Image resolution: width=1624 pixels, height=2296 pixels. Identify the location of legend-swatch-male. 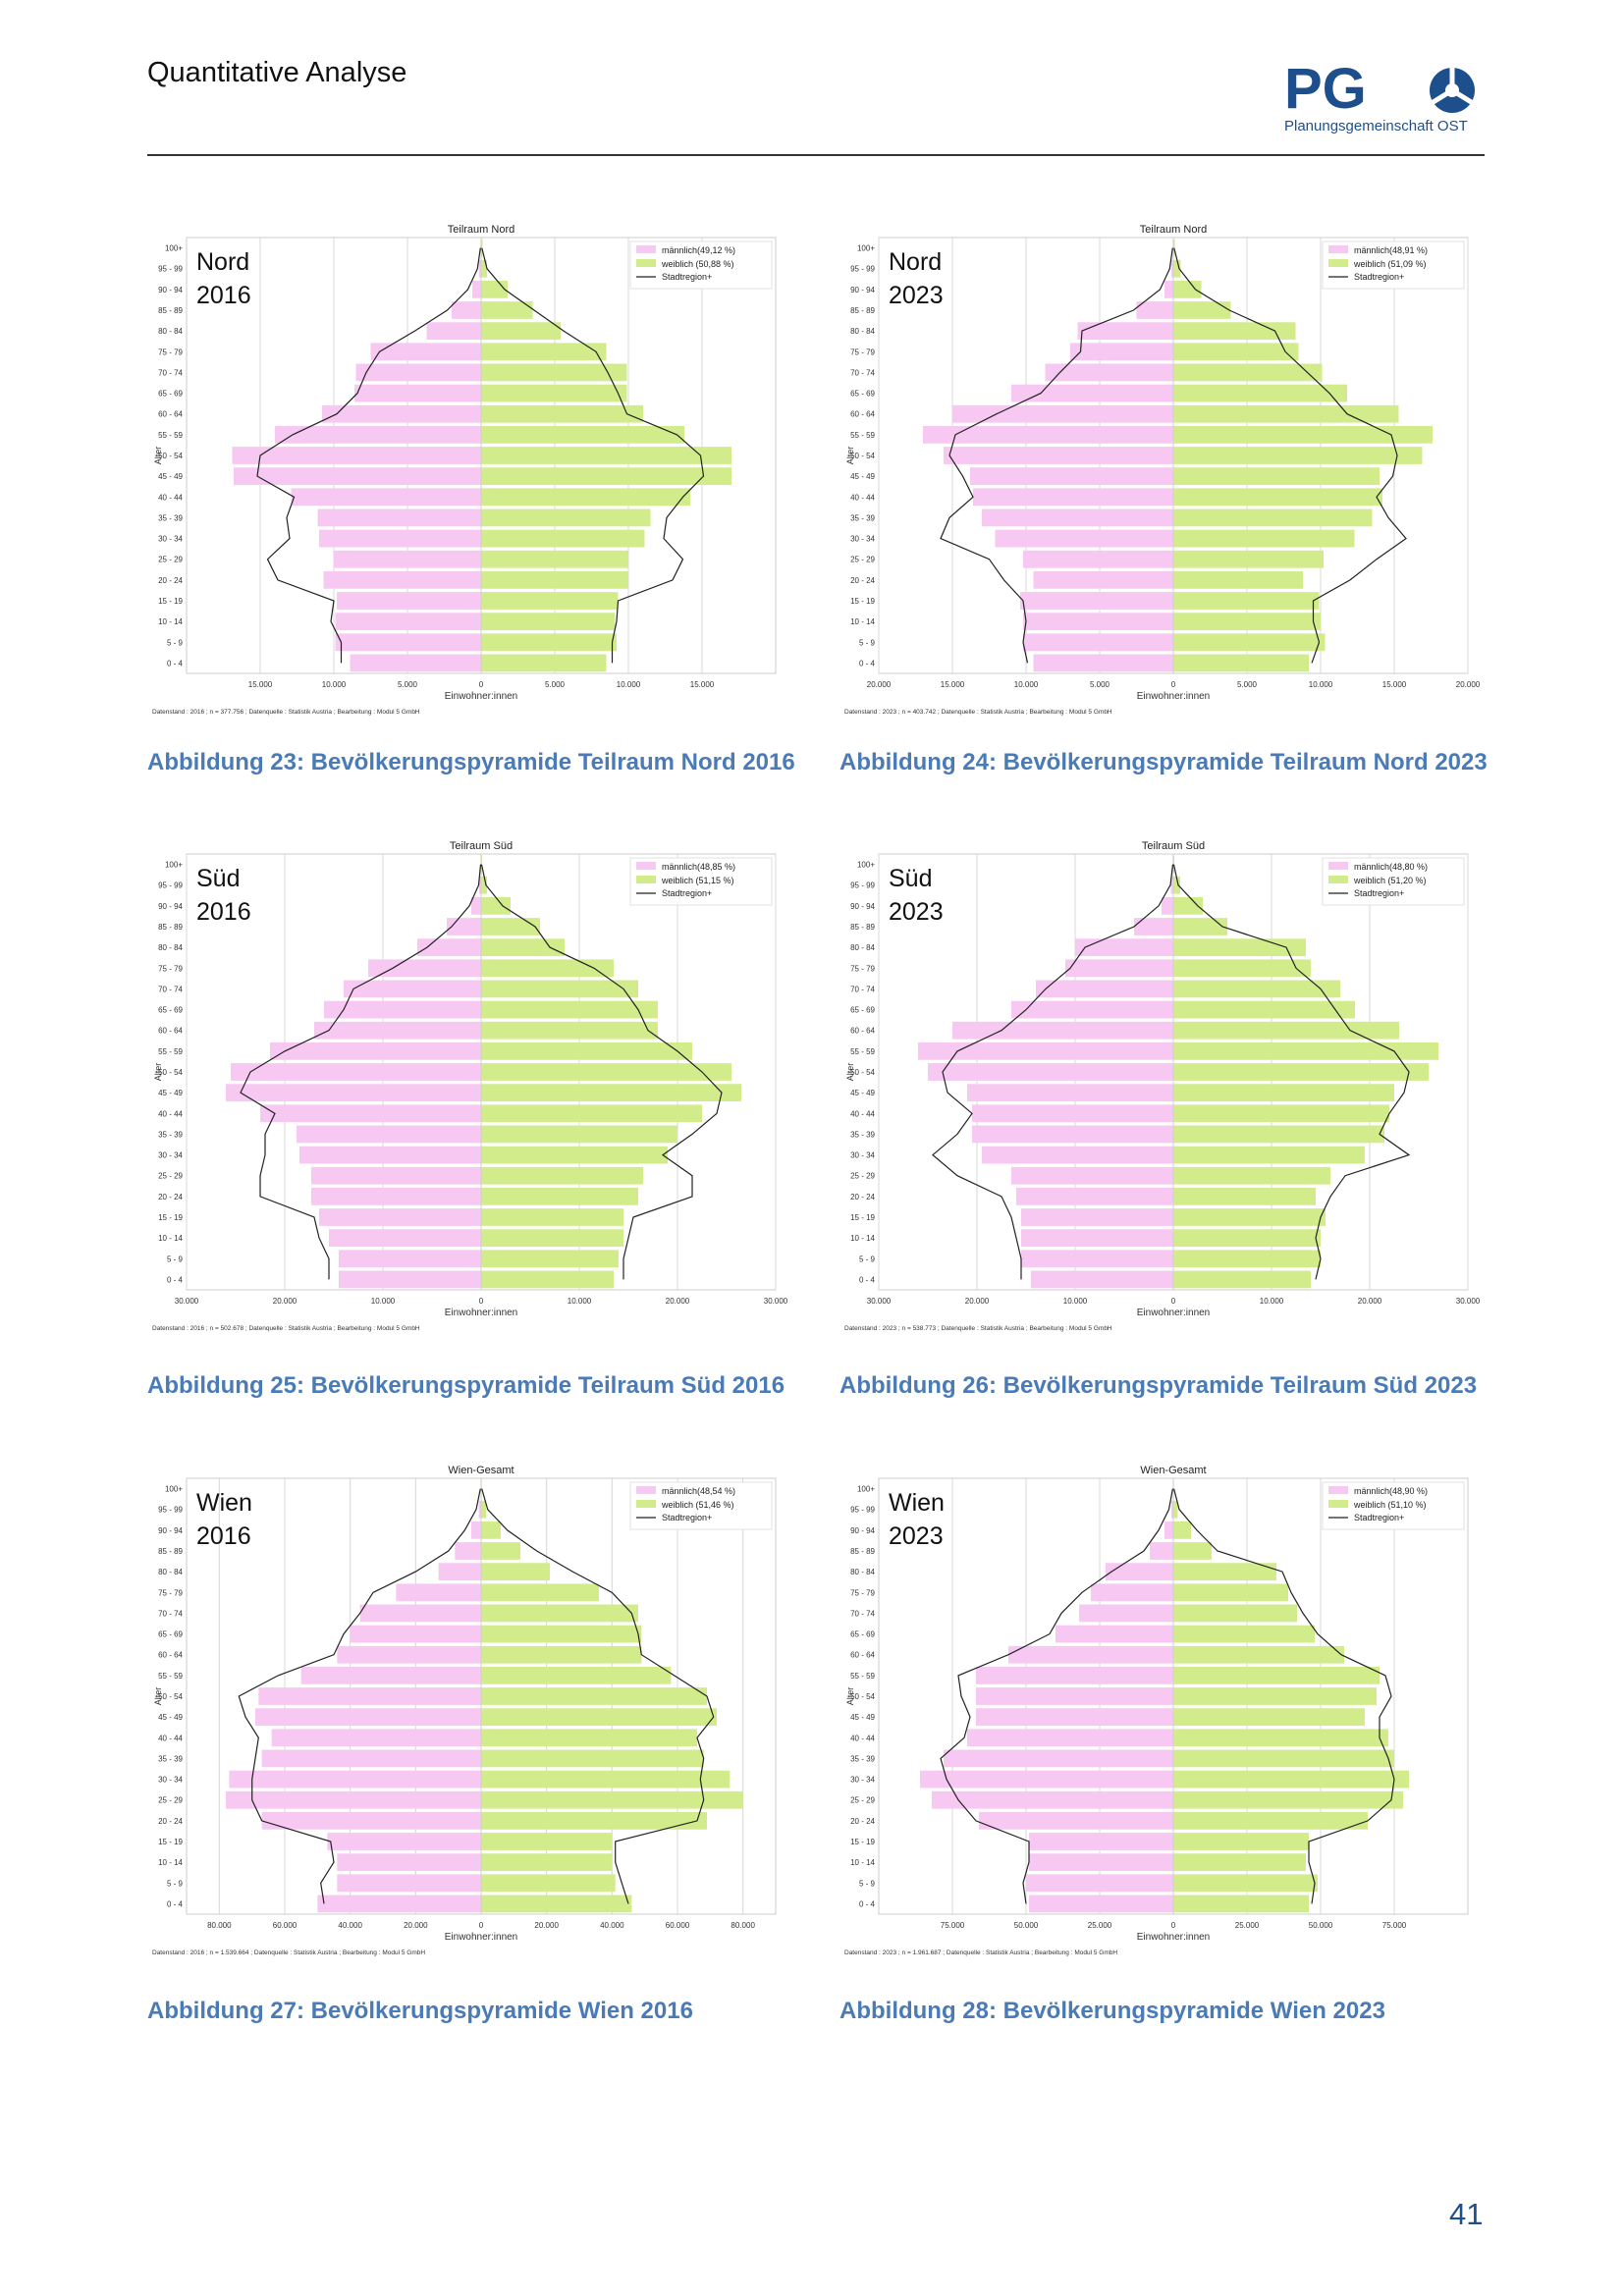
(646, 1490).